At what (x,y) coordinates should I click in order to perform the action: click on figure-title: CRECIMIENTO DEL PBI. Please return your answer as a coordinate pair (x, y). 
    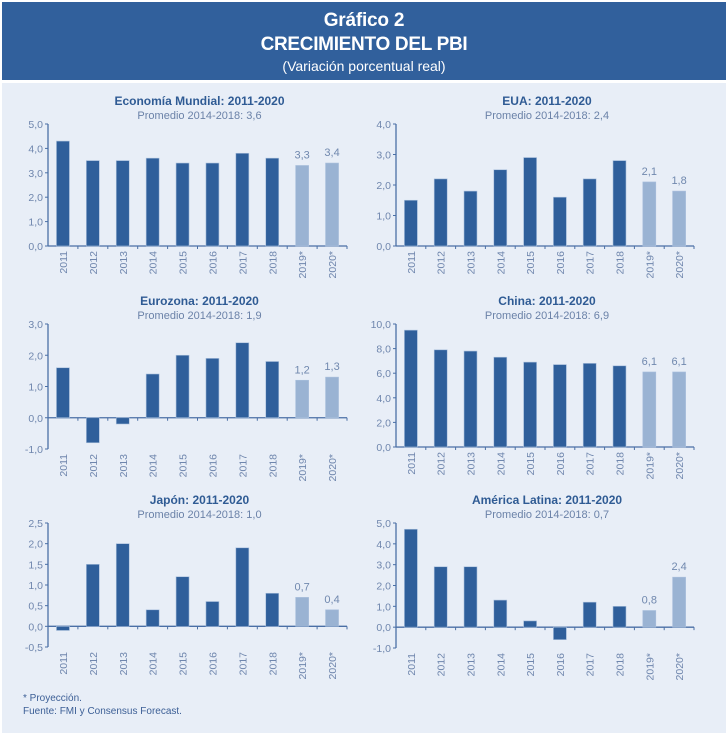
    Looking at the image, I should click on (364, 44).